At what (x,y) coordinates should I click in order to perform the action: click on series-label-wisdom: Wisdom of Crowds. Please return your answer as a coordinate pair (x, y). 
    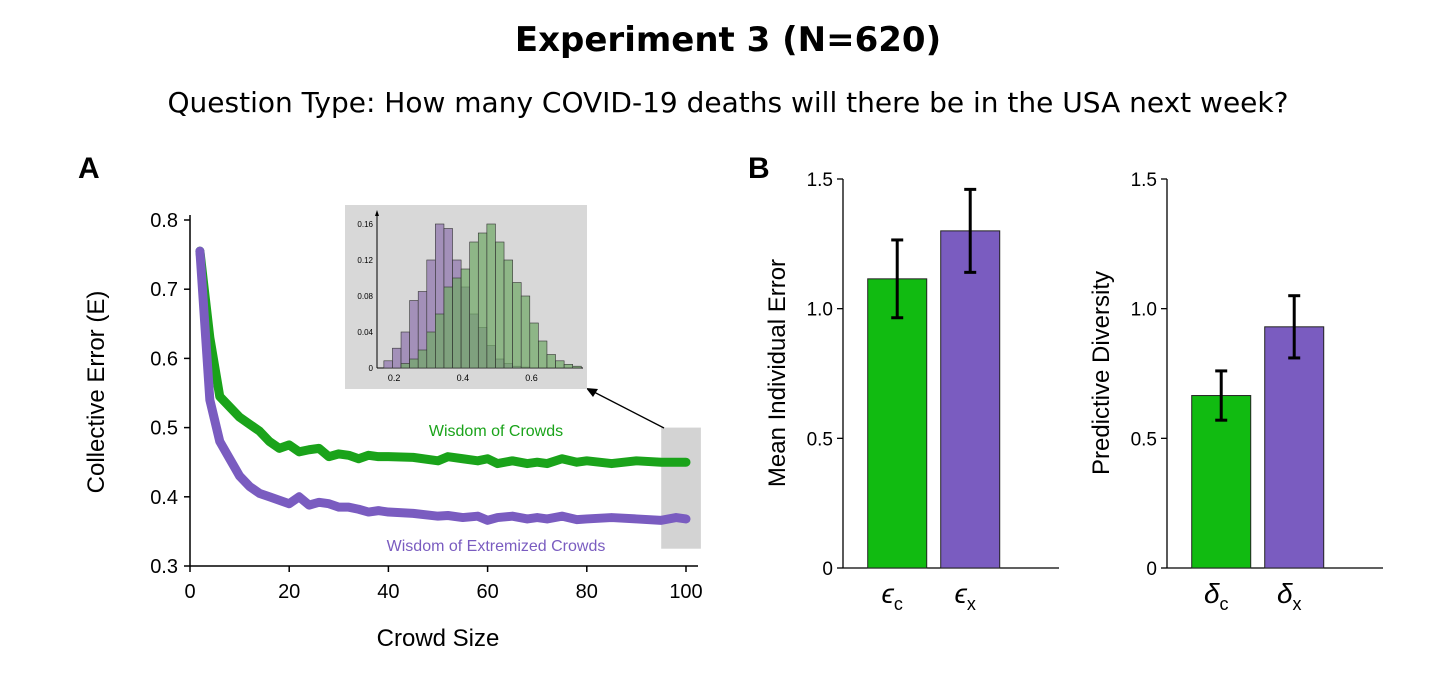
    Looking at the image, I should click on (496, 431).